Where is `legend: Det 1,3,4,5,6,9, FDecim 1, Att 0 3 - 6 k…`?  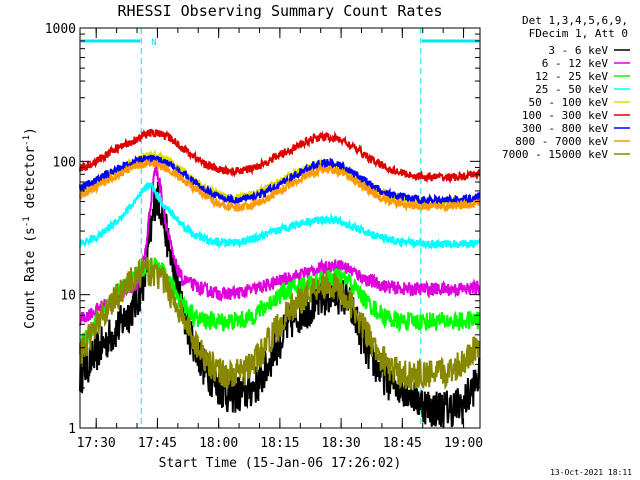 legend: Det 1,3,4,5,6,9, FDecim 1, Att 0 3 - 6 k… is located at coordinates (566, 87).